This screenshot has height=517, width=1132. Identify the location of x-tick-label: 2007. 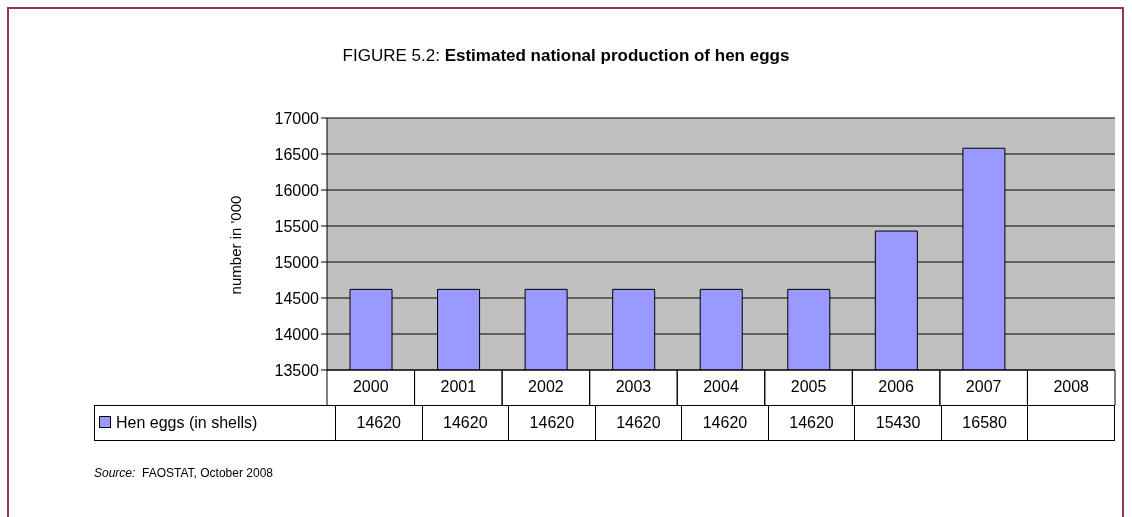
(983, 386).